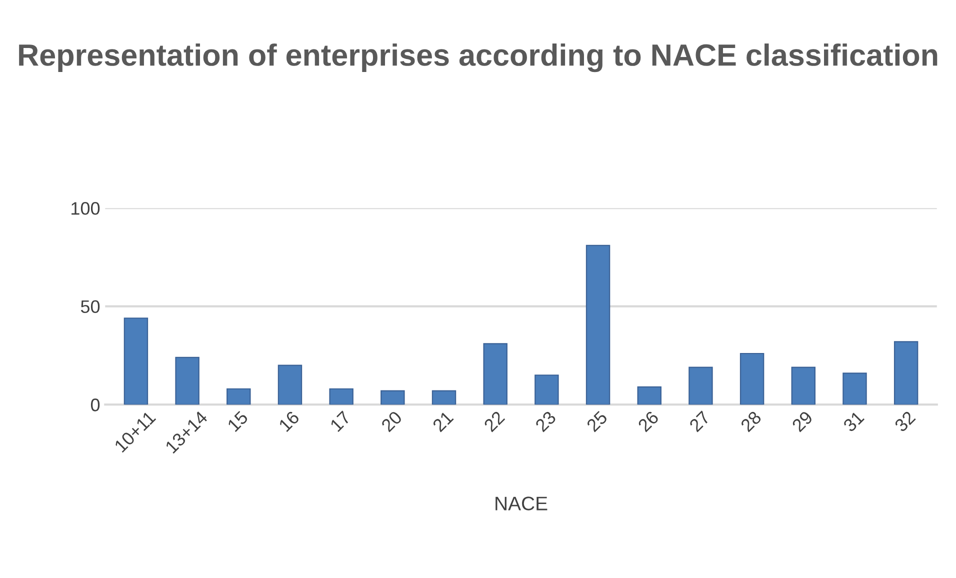 The width and height of the screenshot is (956, 578). Describe the element at coordinates (341, 421) in the screenshot. I see `x-tick-label: 17` at that location.